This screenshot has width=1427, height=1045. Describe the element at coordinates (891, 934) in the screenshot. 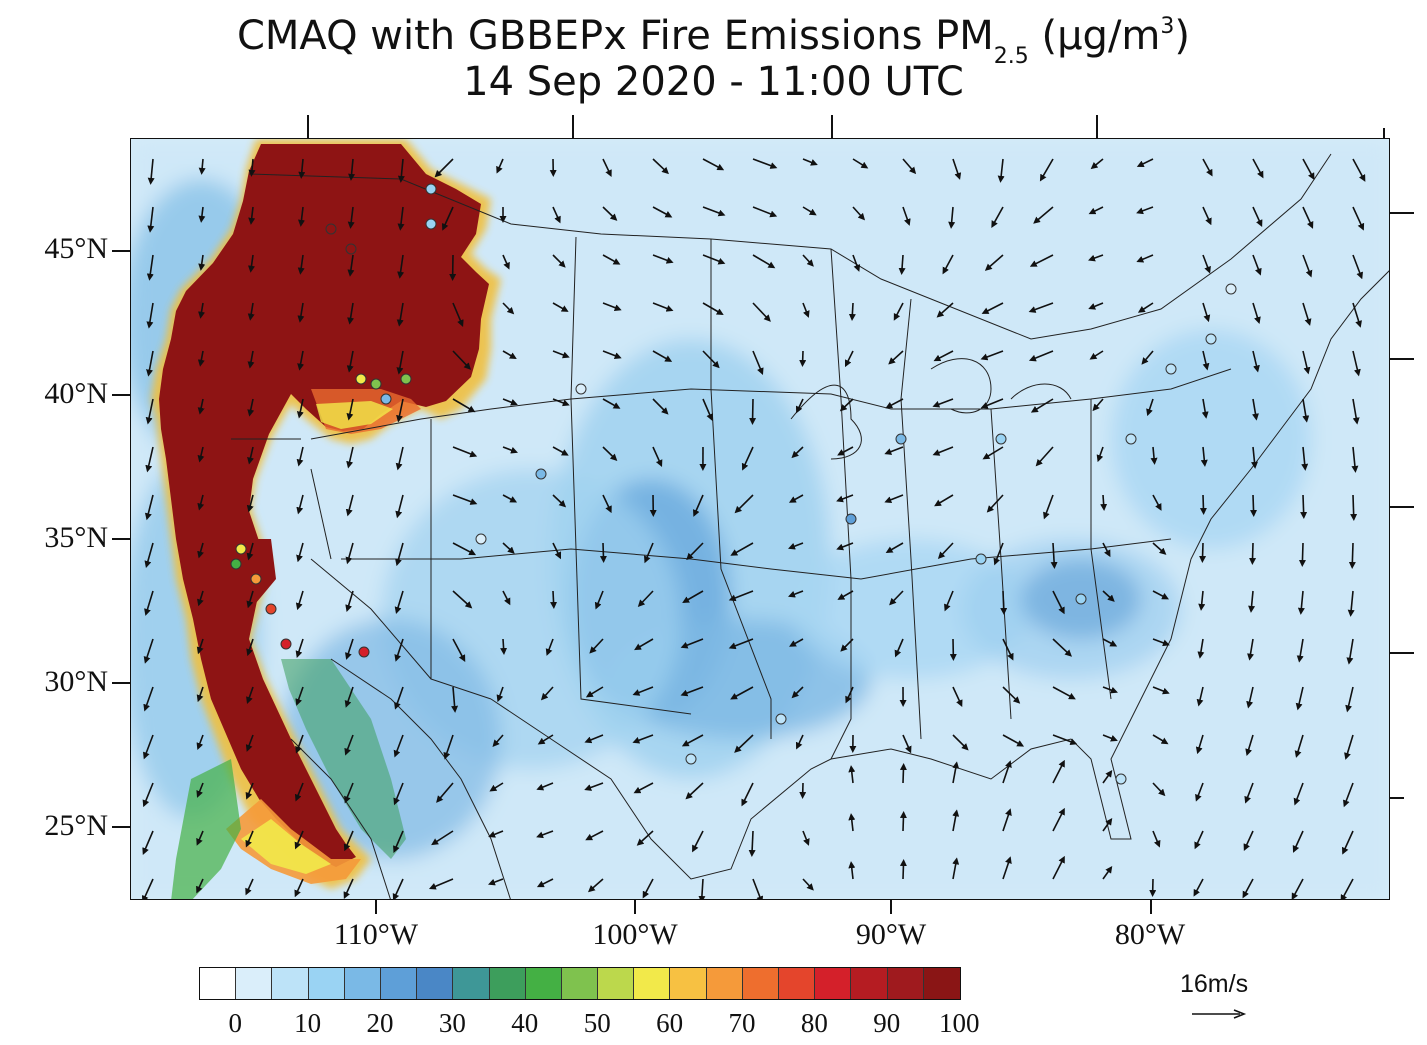

I see `lon-label-90w: 90°W` at that location.